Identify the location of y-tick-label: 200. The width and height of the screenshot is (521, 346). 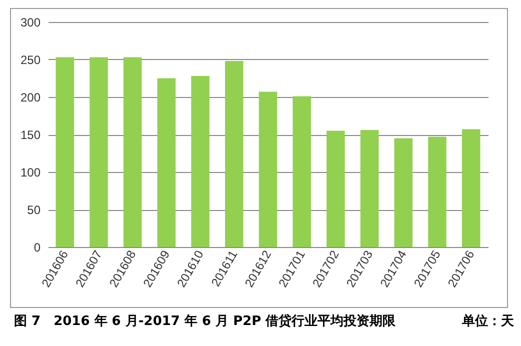
(30, 97).